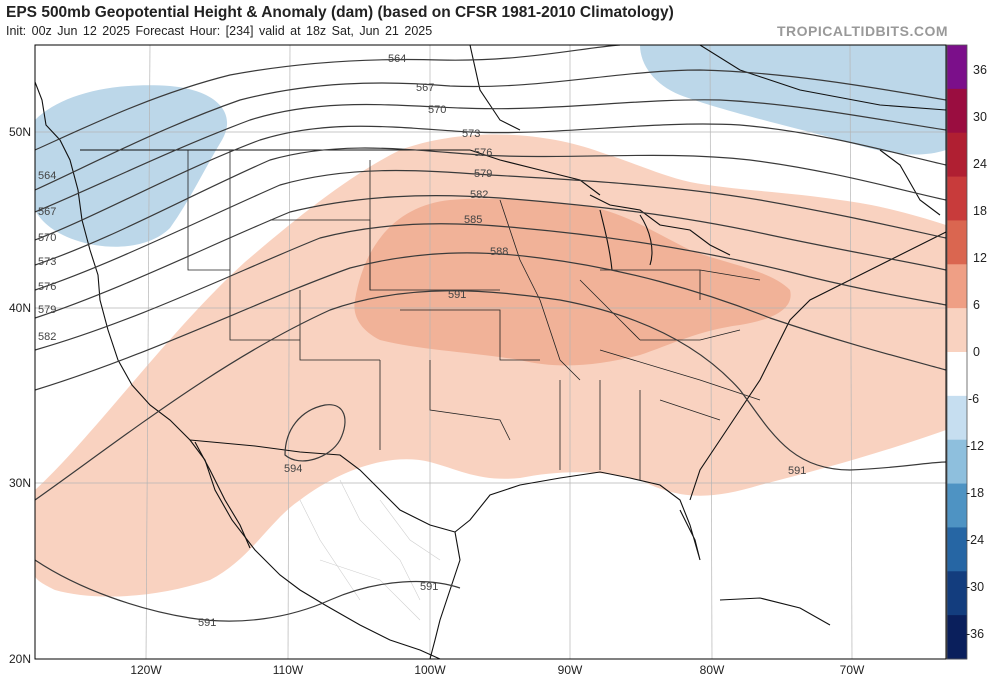 This screenshot has width=1000, height=679. Describe the element at coordinates (483, 174) in the screenshot. I see `contour-label-579: 579` at that location.